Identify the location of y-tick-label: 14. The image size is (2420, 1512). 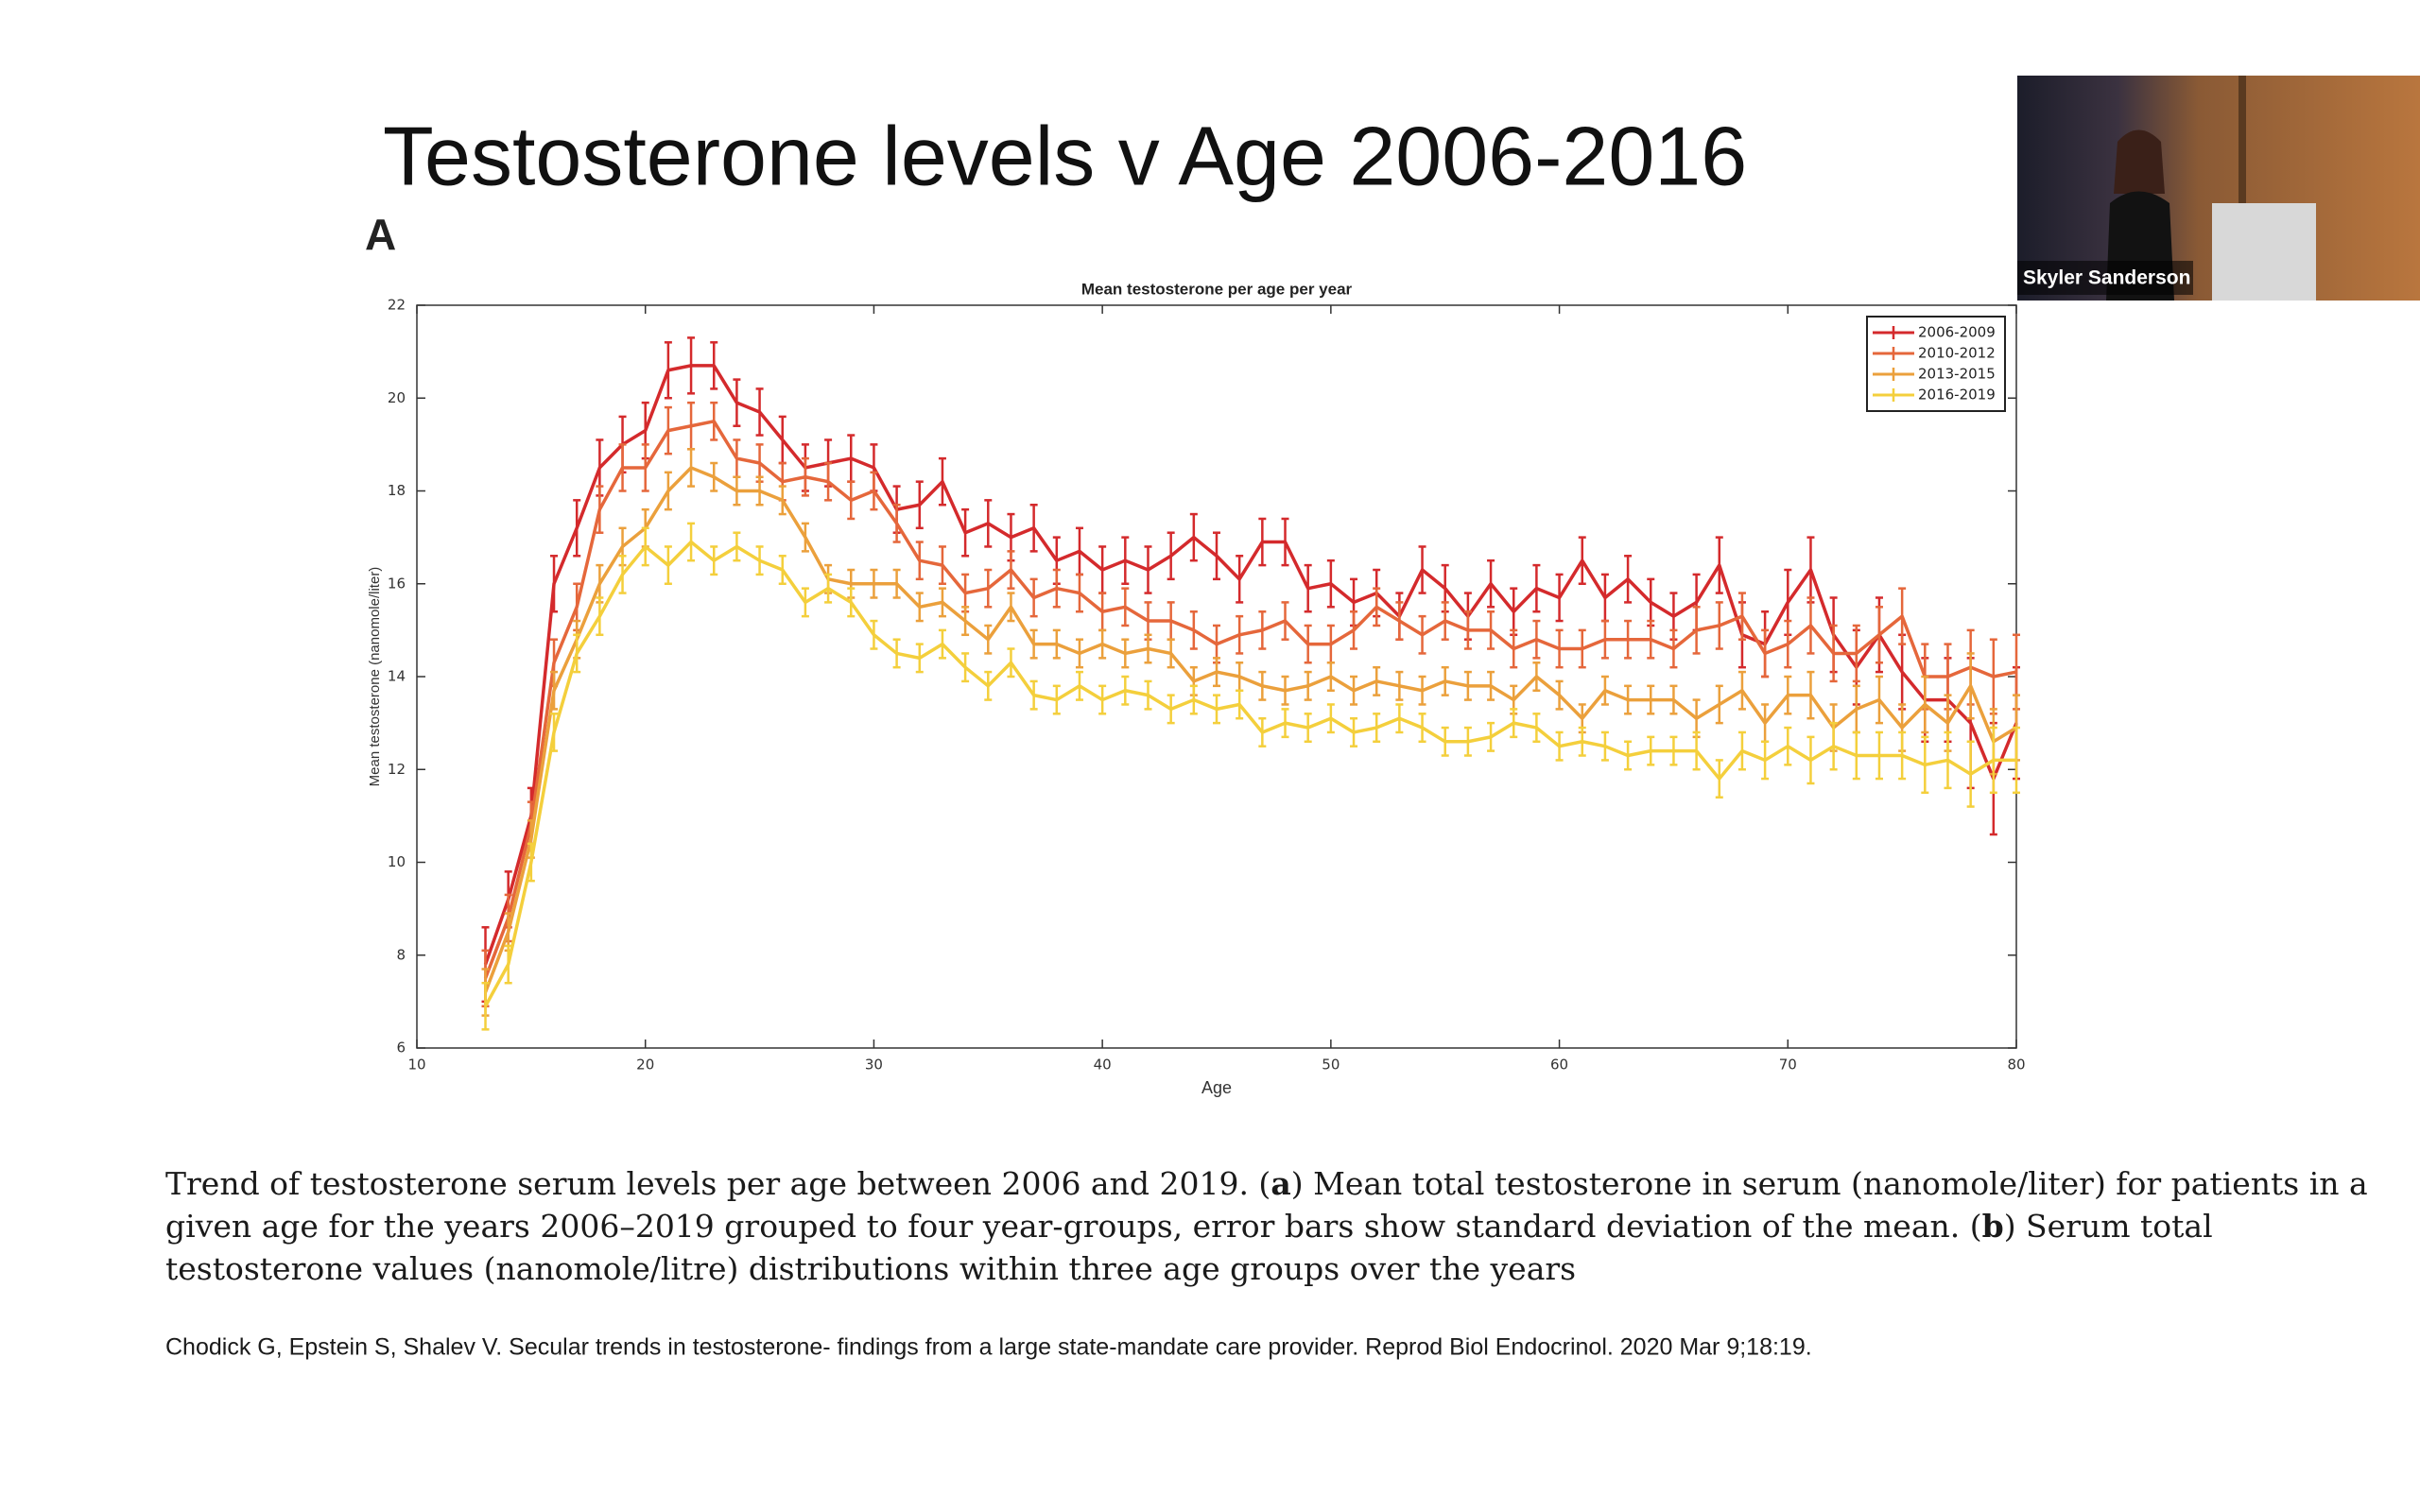
(397, 676).